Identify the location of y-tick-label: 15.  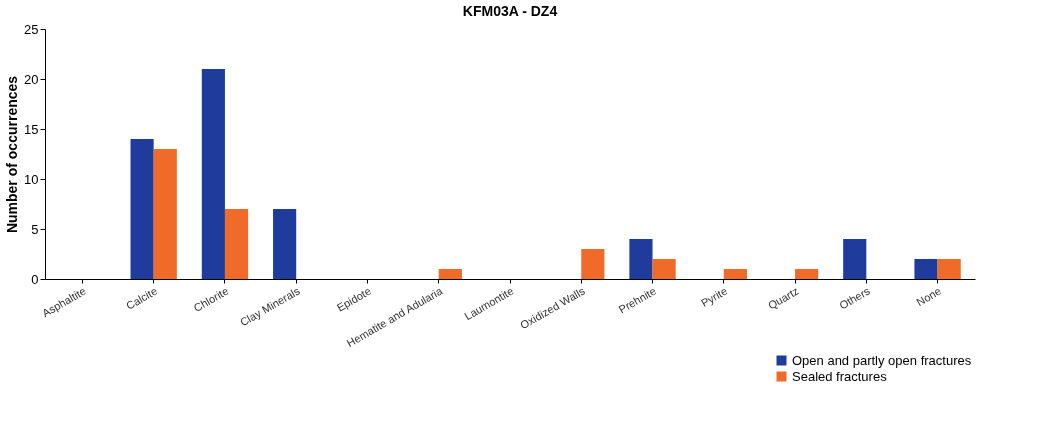
(31, 129).